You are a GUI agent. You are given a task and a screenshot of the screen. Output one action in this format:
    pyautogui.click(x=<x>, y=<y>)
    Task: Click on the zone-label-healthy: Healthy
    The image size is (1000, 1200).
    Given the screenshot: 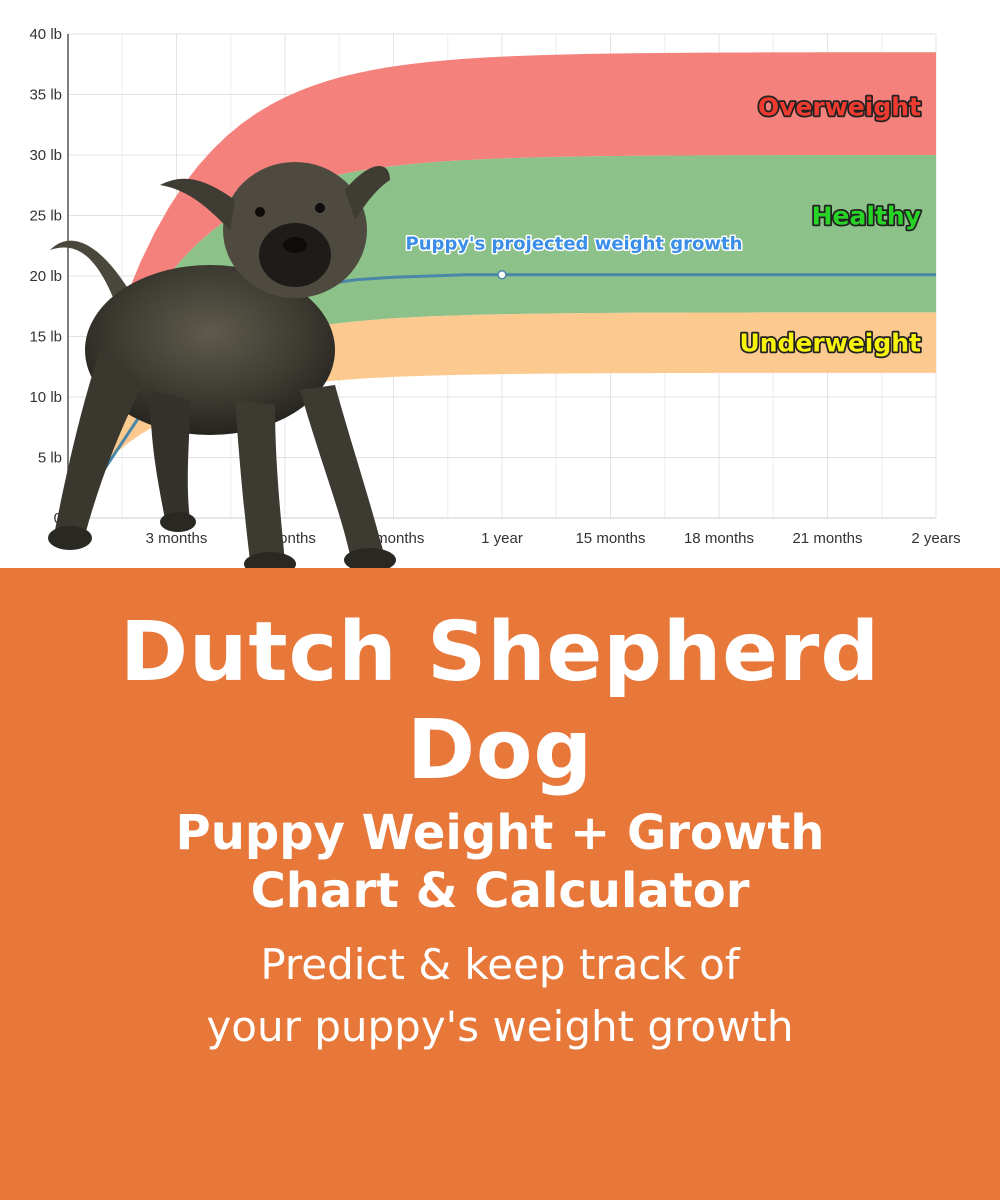 What is the action you would take?
    pyautogui.click(x=866, y=216)
    